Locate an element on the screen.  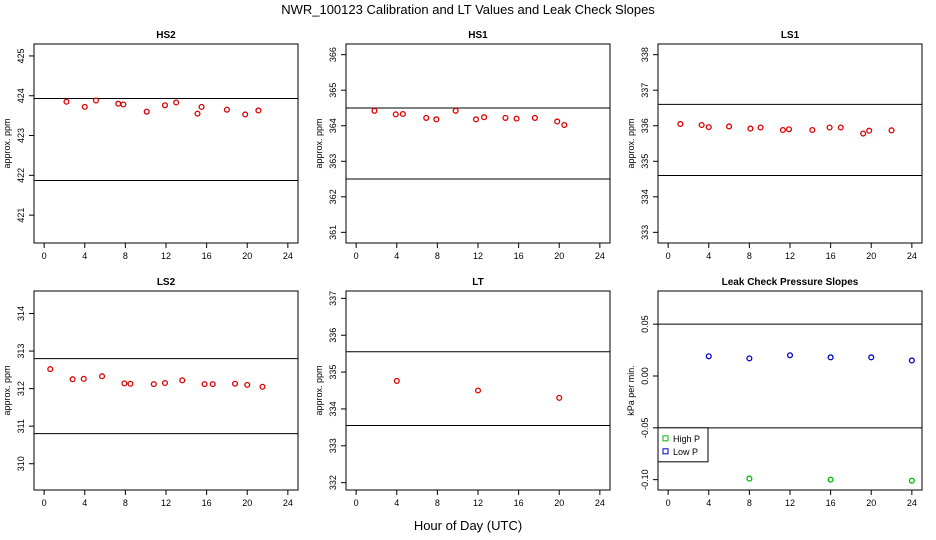
panel-title: Leak Check Pressure Slopes is located at coordinates (790, 282).